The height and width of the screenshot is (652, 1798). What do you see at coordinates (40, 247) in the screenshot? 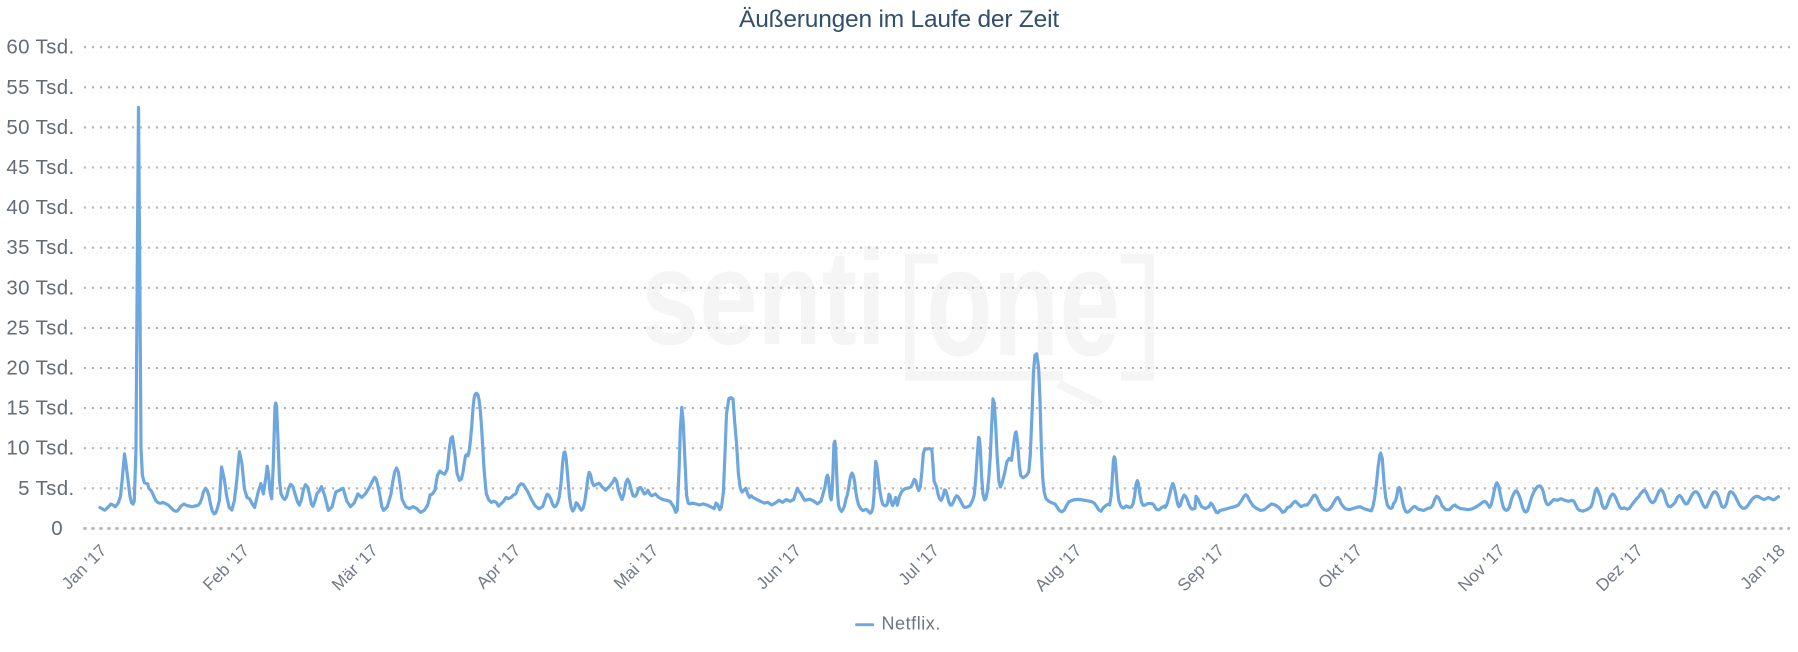
I see `svg-text: 35 Tsd.` at bounding box center [40, 247].